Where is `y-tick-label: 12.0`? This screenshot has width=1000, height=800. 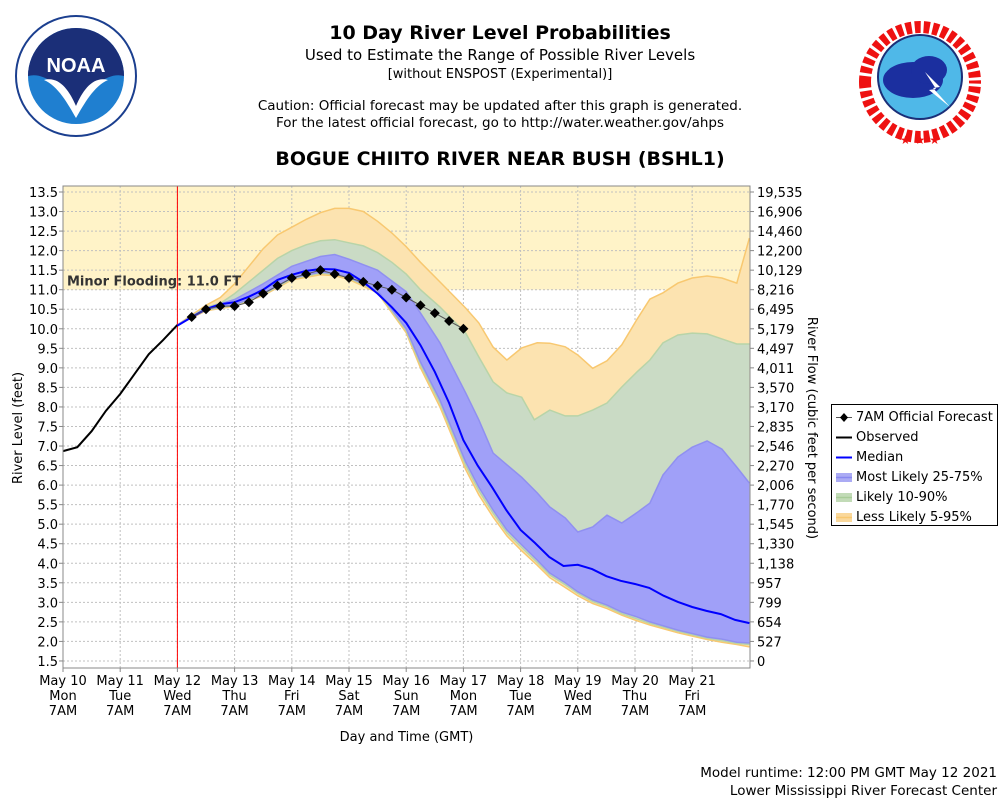
y-tick-label: 12.0 is located at coordinates (43, 252).